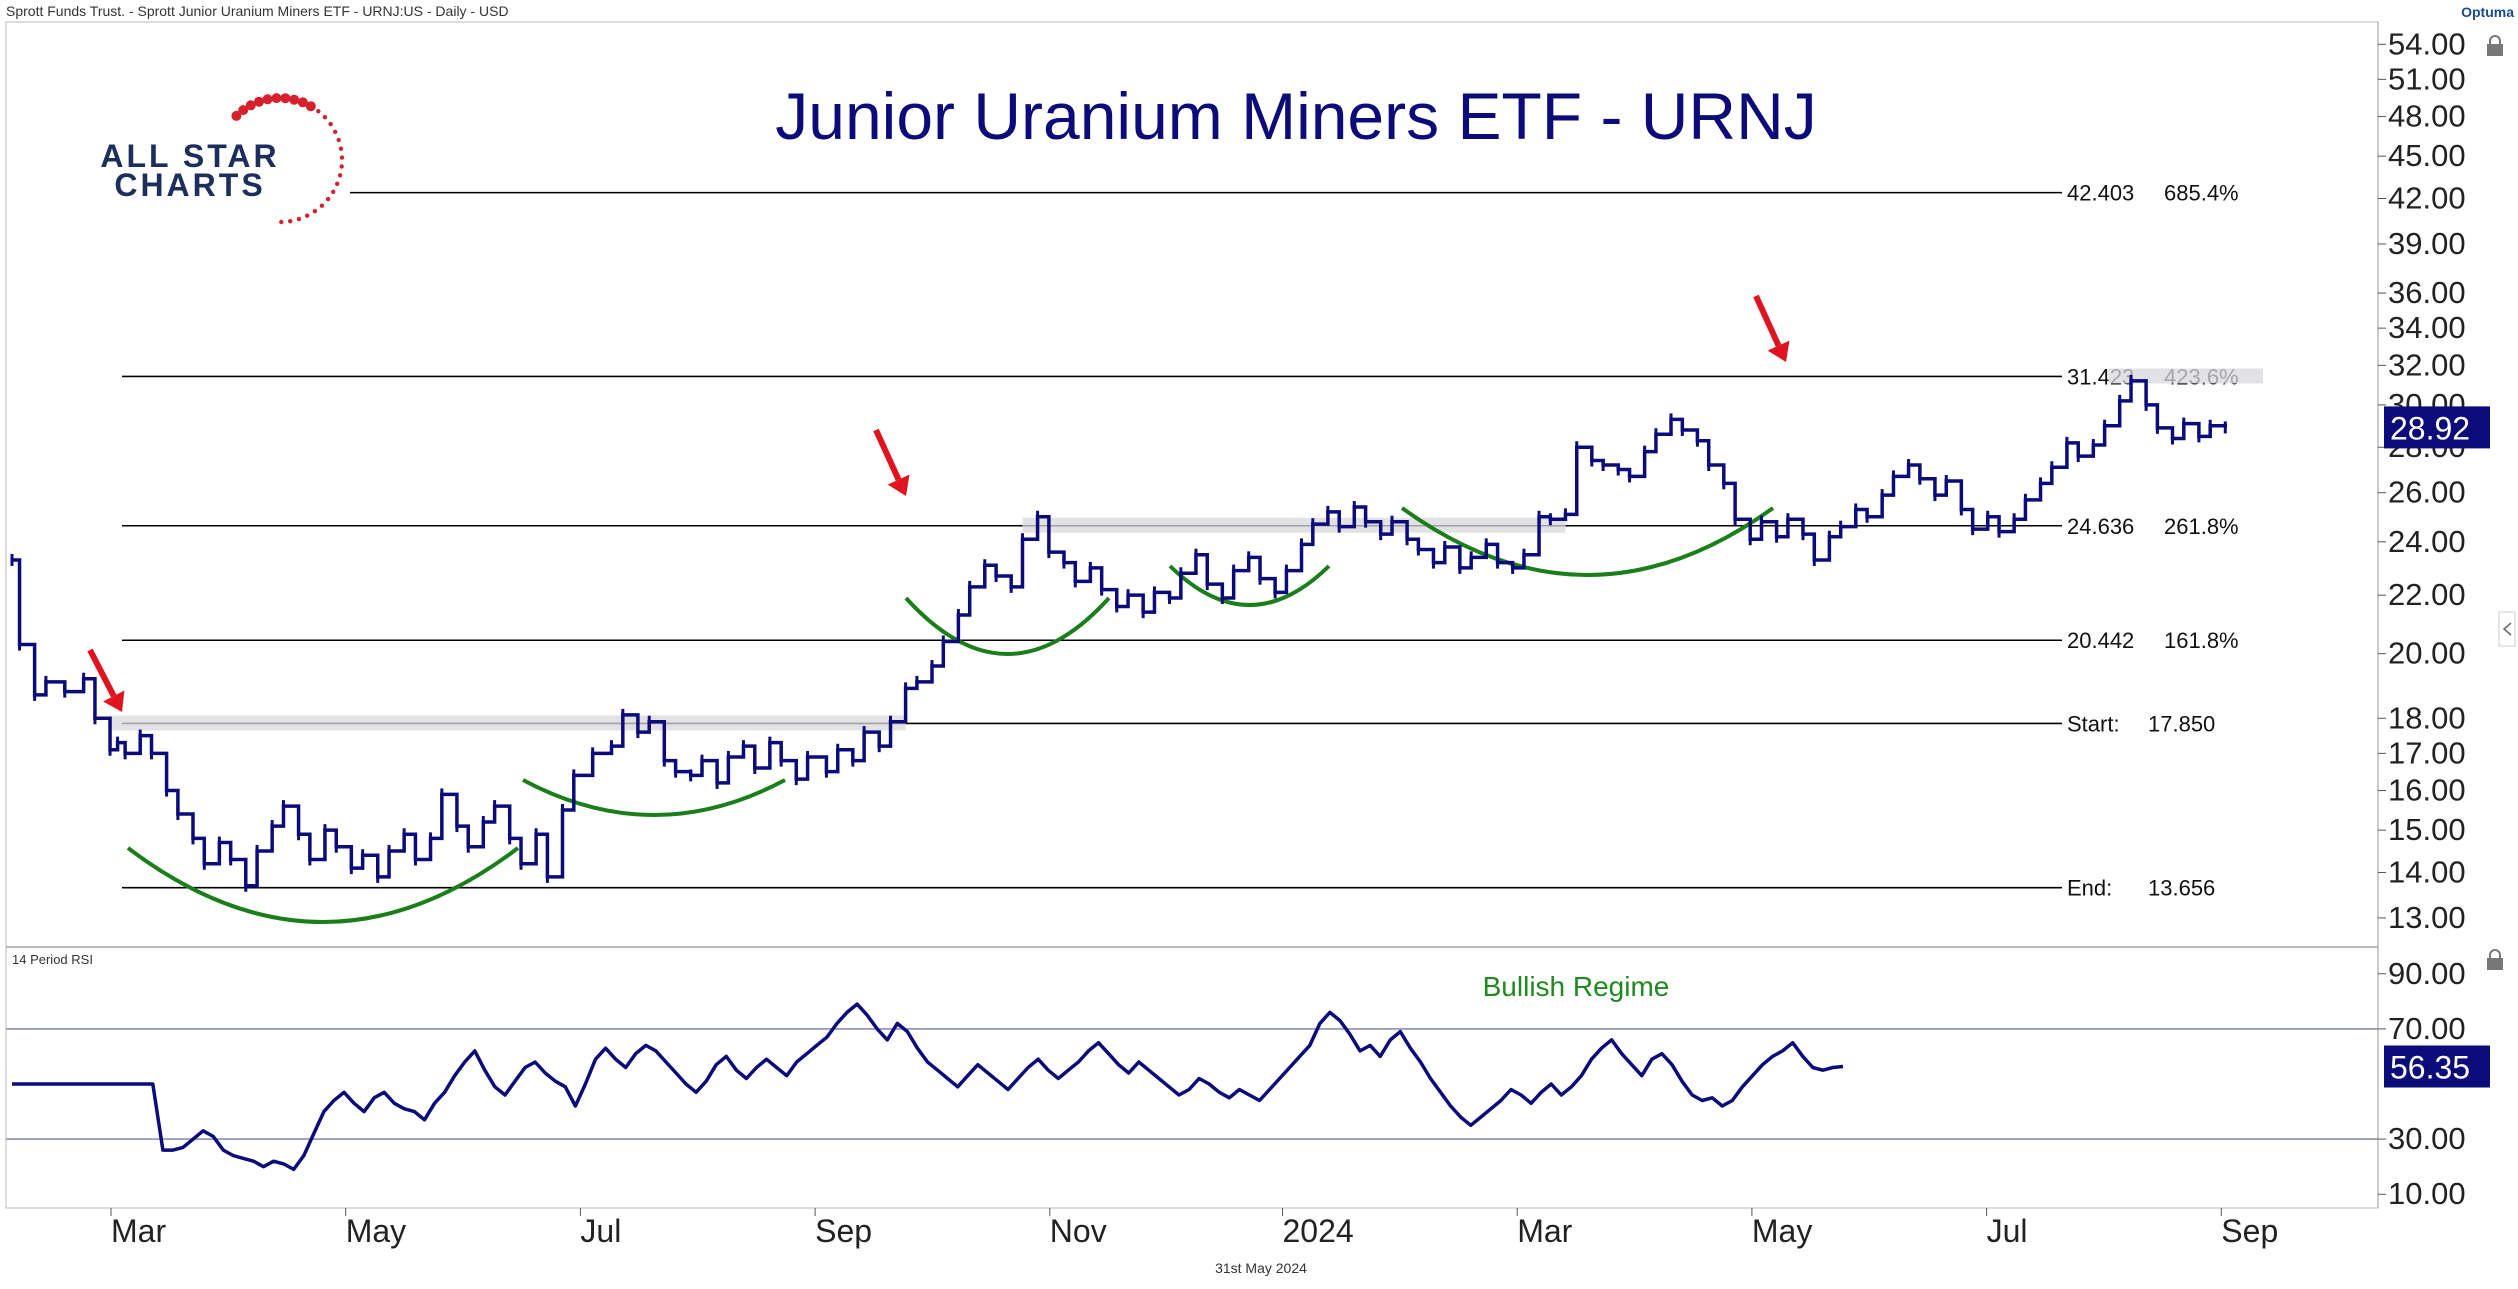  Describe the element at coordinates (2201, 193) in the screenshot. I see `level-pct: 685.4%` at that location.